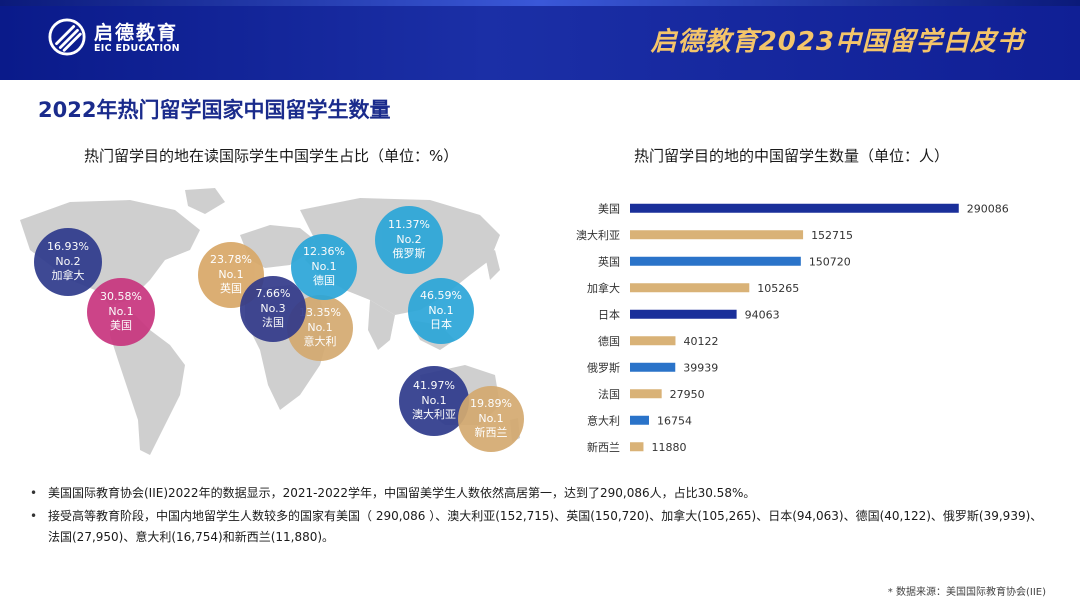 This screenshot has width=1080, height=605. Describe the element at coordinates (540, 3) in the screenshot. I see `header-stripe` at that location.